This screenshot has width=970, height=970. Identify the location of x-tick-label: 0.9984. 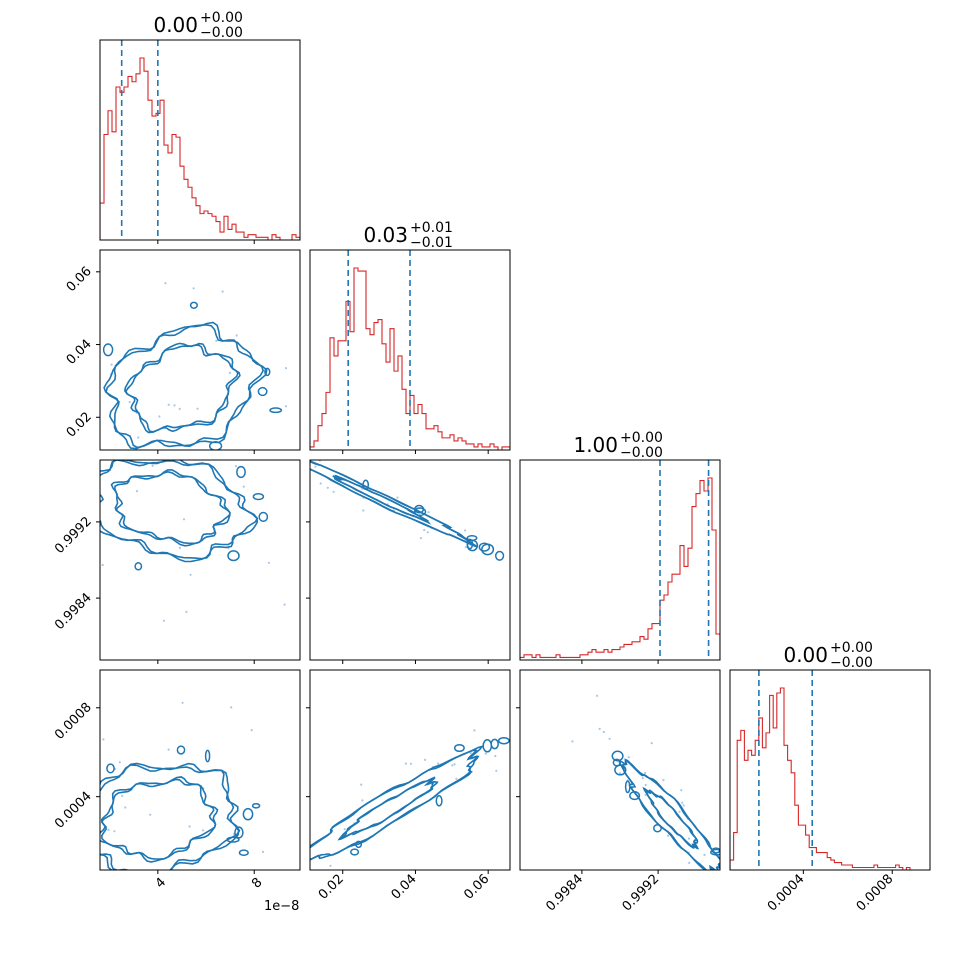
(564, 893).